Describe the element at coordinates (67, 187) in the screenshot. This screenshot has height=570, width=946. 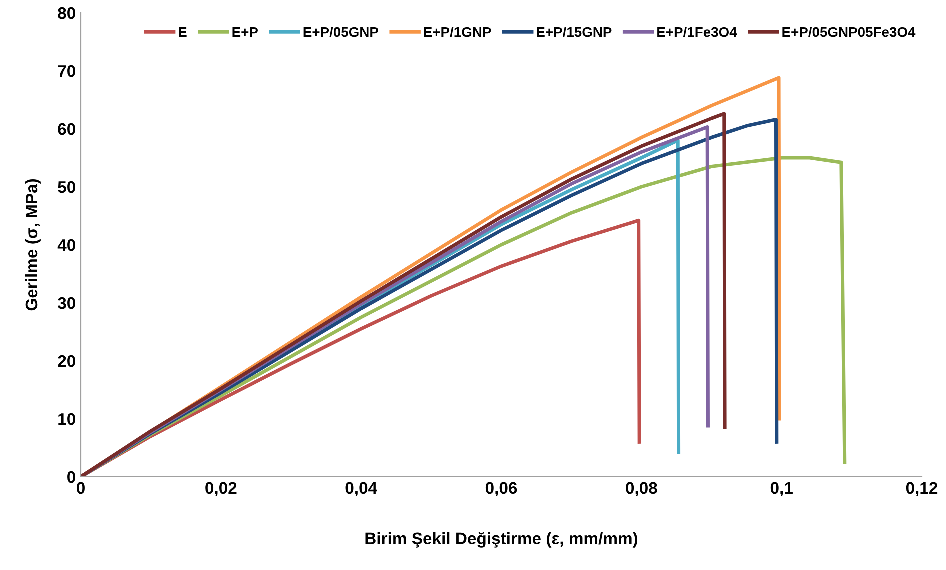
I see `y-tick-label: 50` at that location.